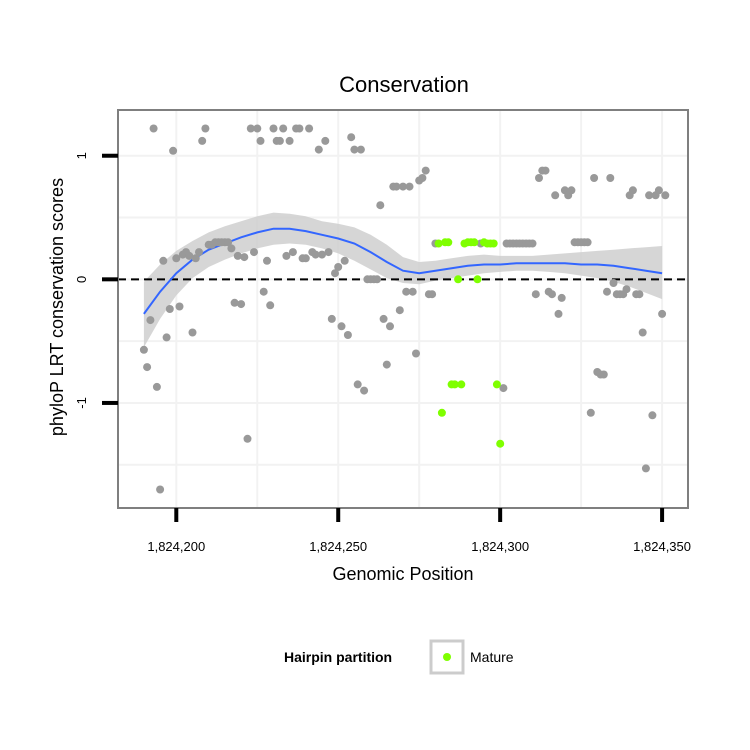 The width and height of the screenshot is (750, 750). Describe the element at coordinates (57, 307) in the screenshot. I see `y-axis-label: phyloP LRT conservation scores` at that location.